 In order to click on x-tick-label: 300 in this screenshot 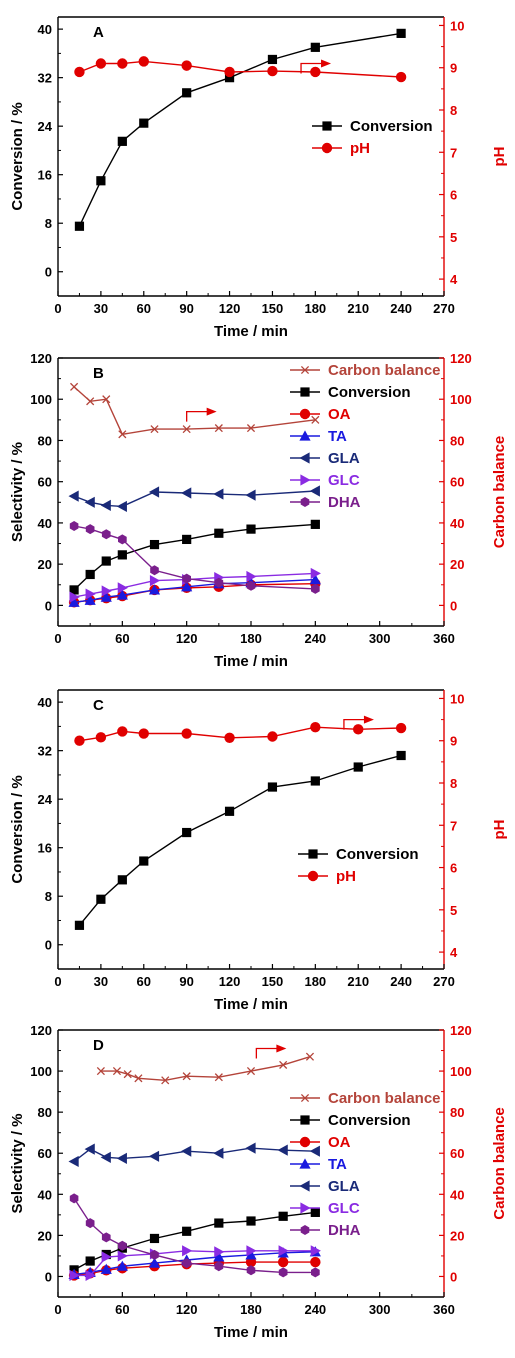, I will do `click(380, 638)`.